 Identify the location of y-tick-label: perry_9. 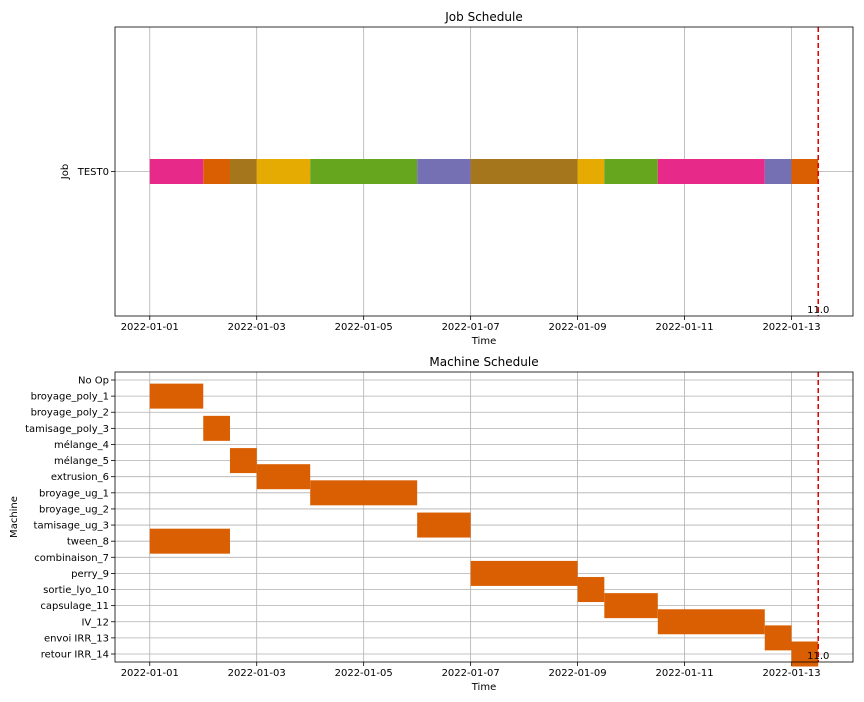
(90, 574).